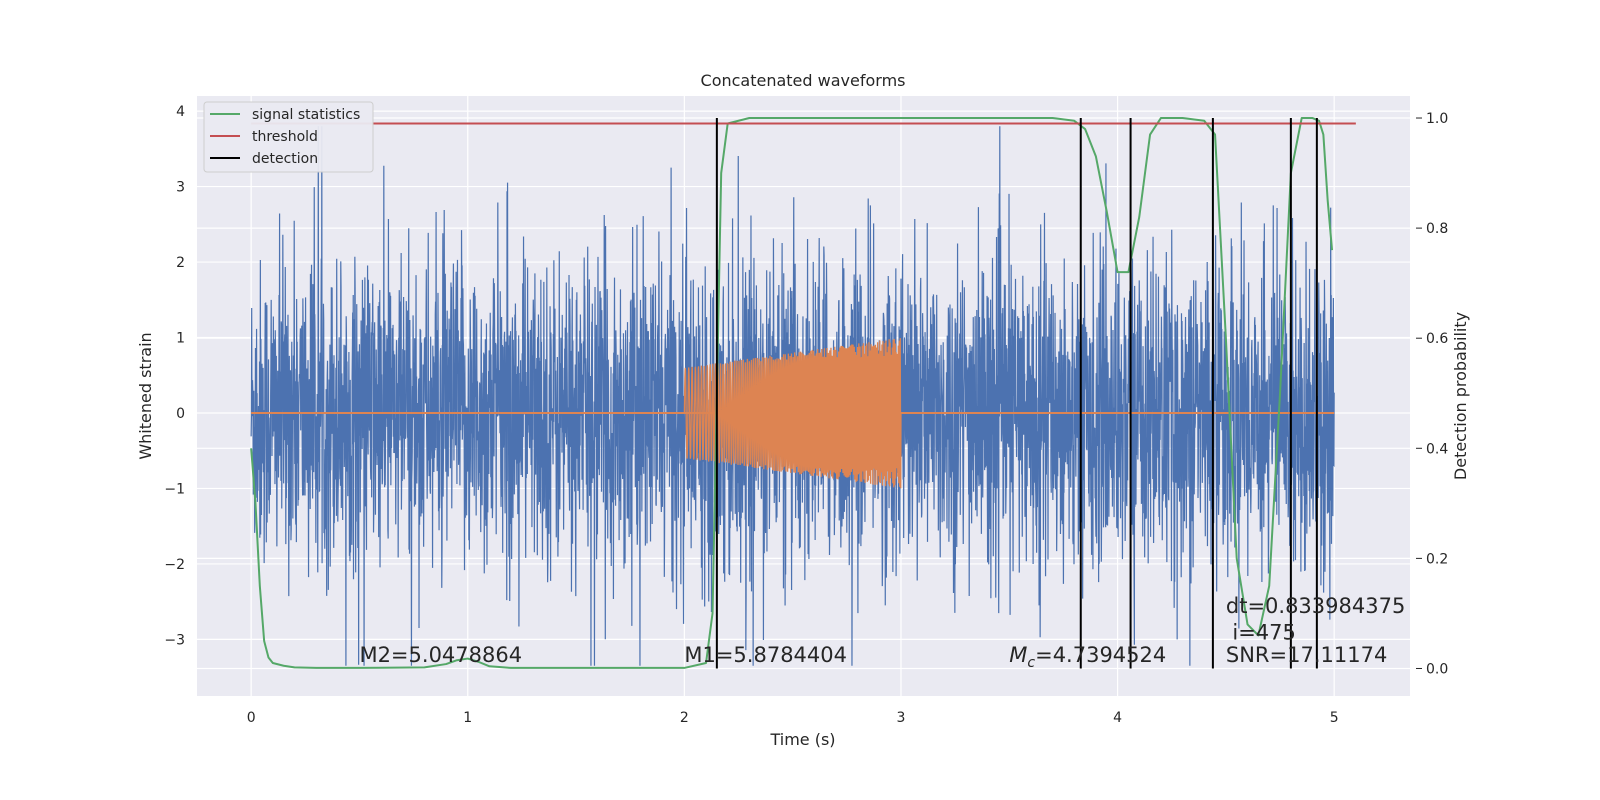 This screenshot has width=1600, height=800. I want to click on annotation-m1: M1=5.8784404, so click(765, 655).